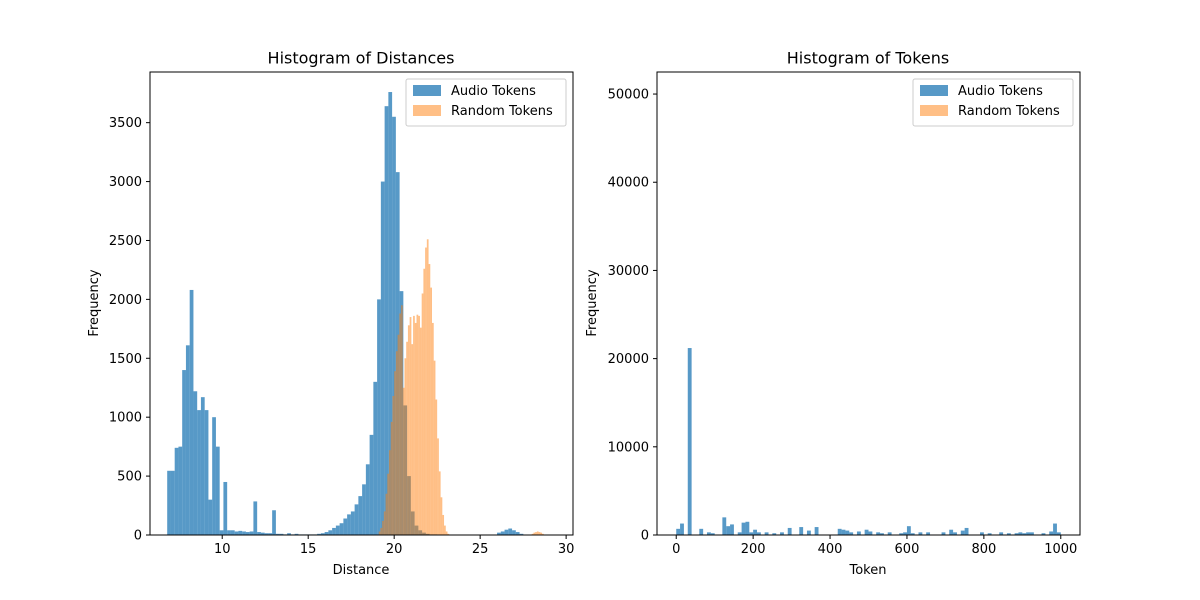 Image resolution: width=1200 pixels, height=600 pixels. I want to click on legend-label-audio: Audio Tokens, so click(1000, 91).